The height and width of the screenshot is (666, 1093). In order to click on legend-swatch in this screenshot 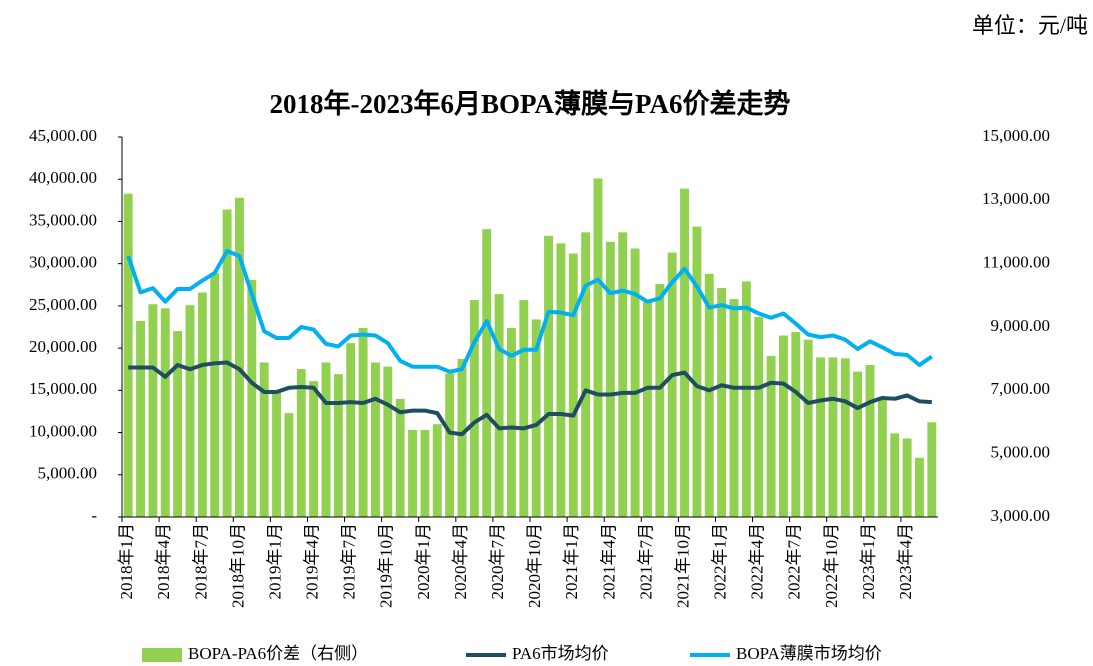, I will do `click(162, 655)`.